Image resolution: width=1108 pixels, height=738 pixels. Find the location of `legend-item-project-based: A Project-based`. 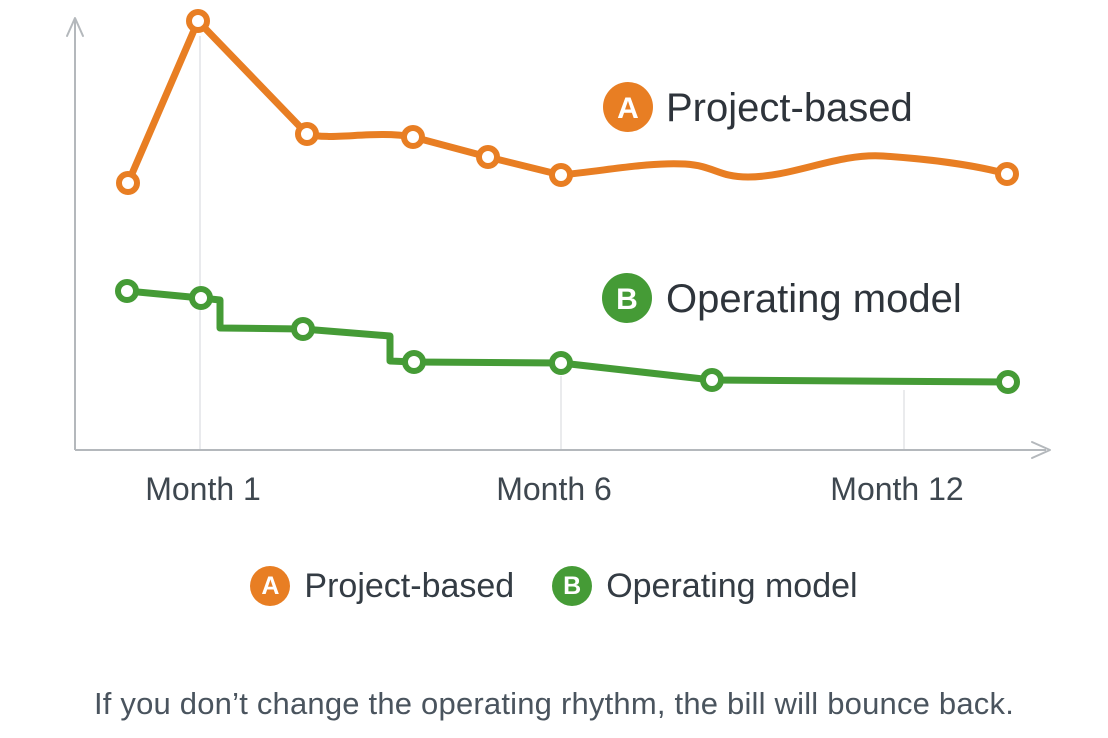

legend-item-project-based: A Project-based is located at coordinates (382, 586).